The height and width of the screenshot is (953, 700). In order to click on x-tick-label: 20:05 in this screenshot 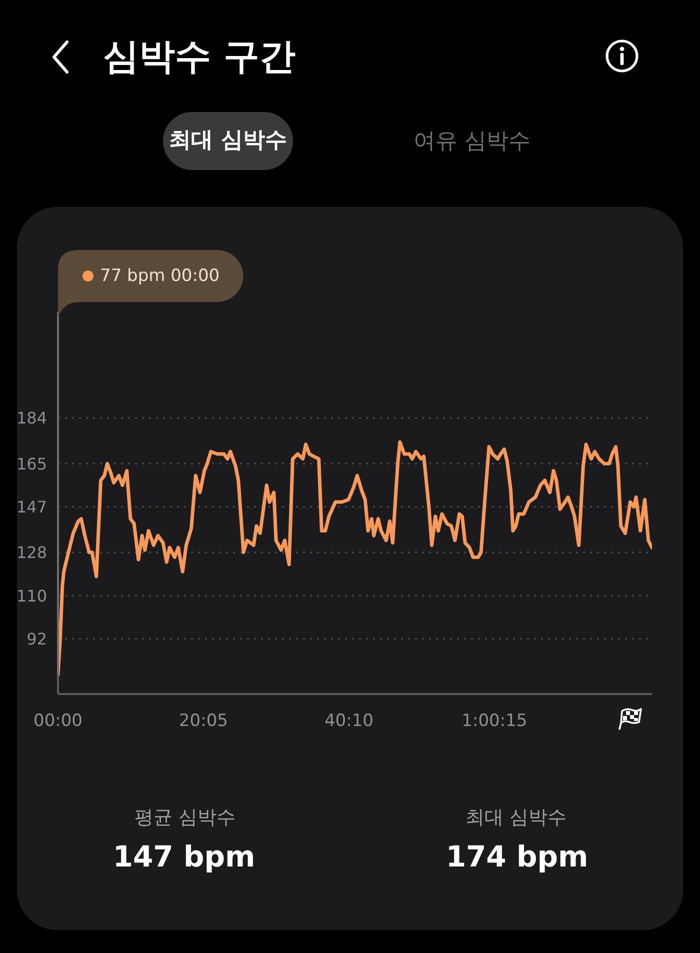, I will do `click(203, 721)`.